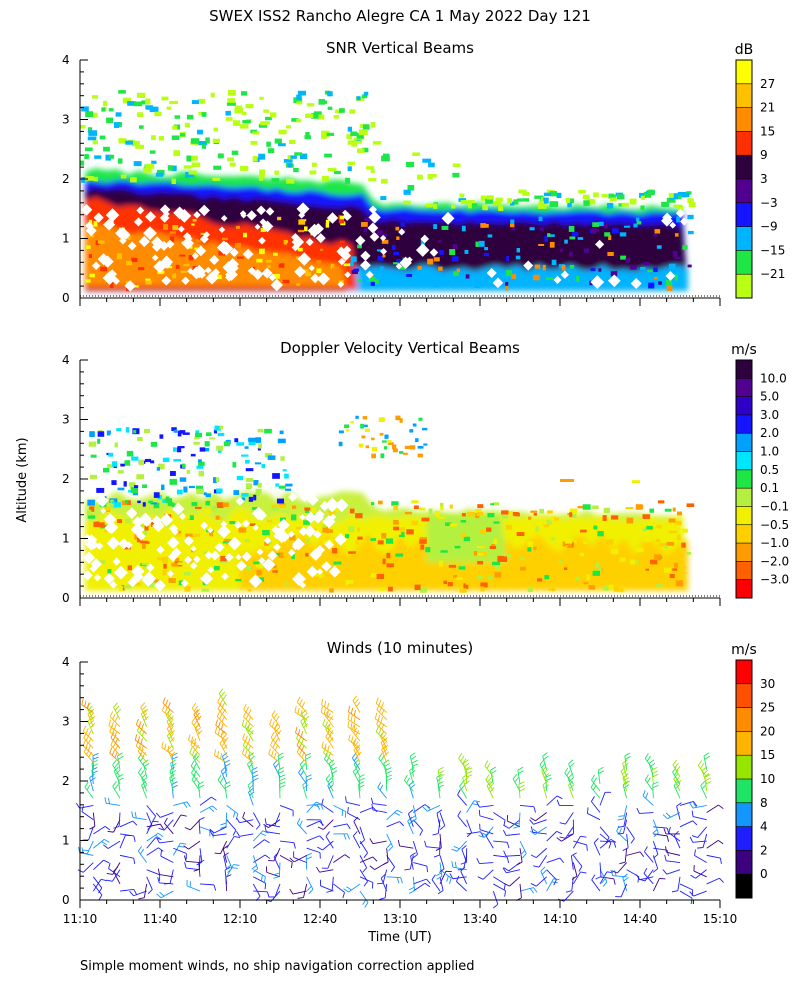 This screenshot has height=1000, width=800. What do you see at coordinates (769, 227) in the screenshot?
I see `colorbar-label: −9` at bounding box center [769, 227].